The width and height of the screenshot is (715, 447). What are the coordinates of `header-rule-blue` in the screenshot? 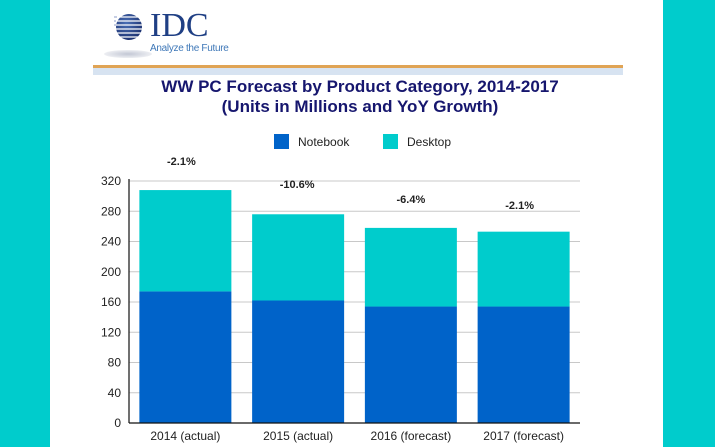 It's located at (358, 71).